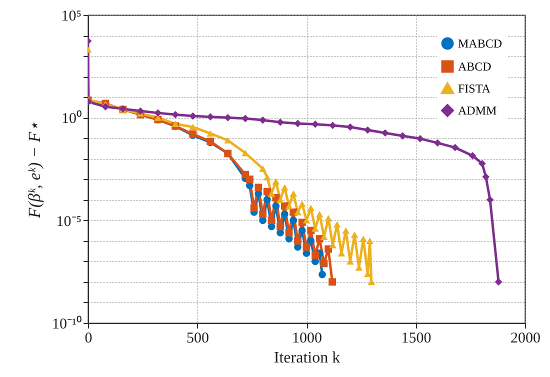 This screenshot has width=550, height=377. What do you see at coordinates (67, 324) in the screenshot?
I see `y-tick-label: 10⁻¹⁰` at bounding box center [67, 324].